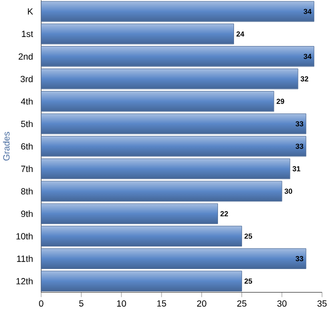 This screenshot has width=330, height=310. What do you see at coordinates (161, 303) in the screenshot?
I see `x-tick-label: 15` at bounding box center [161, 303].